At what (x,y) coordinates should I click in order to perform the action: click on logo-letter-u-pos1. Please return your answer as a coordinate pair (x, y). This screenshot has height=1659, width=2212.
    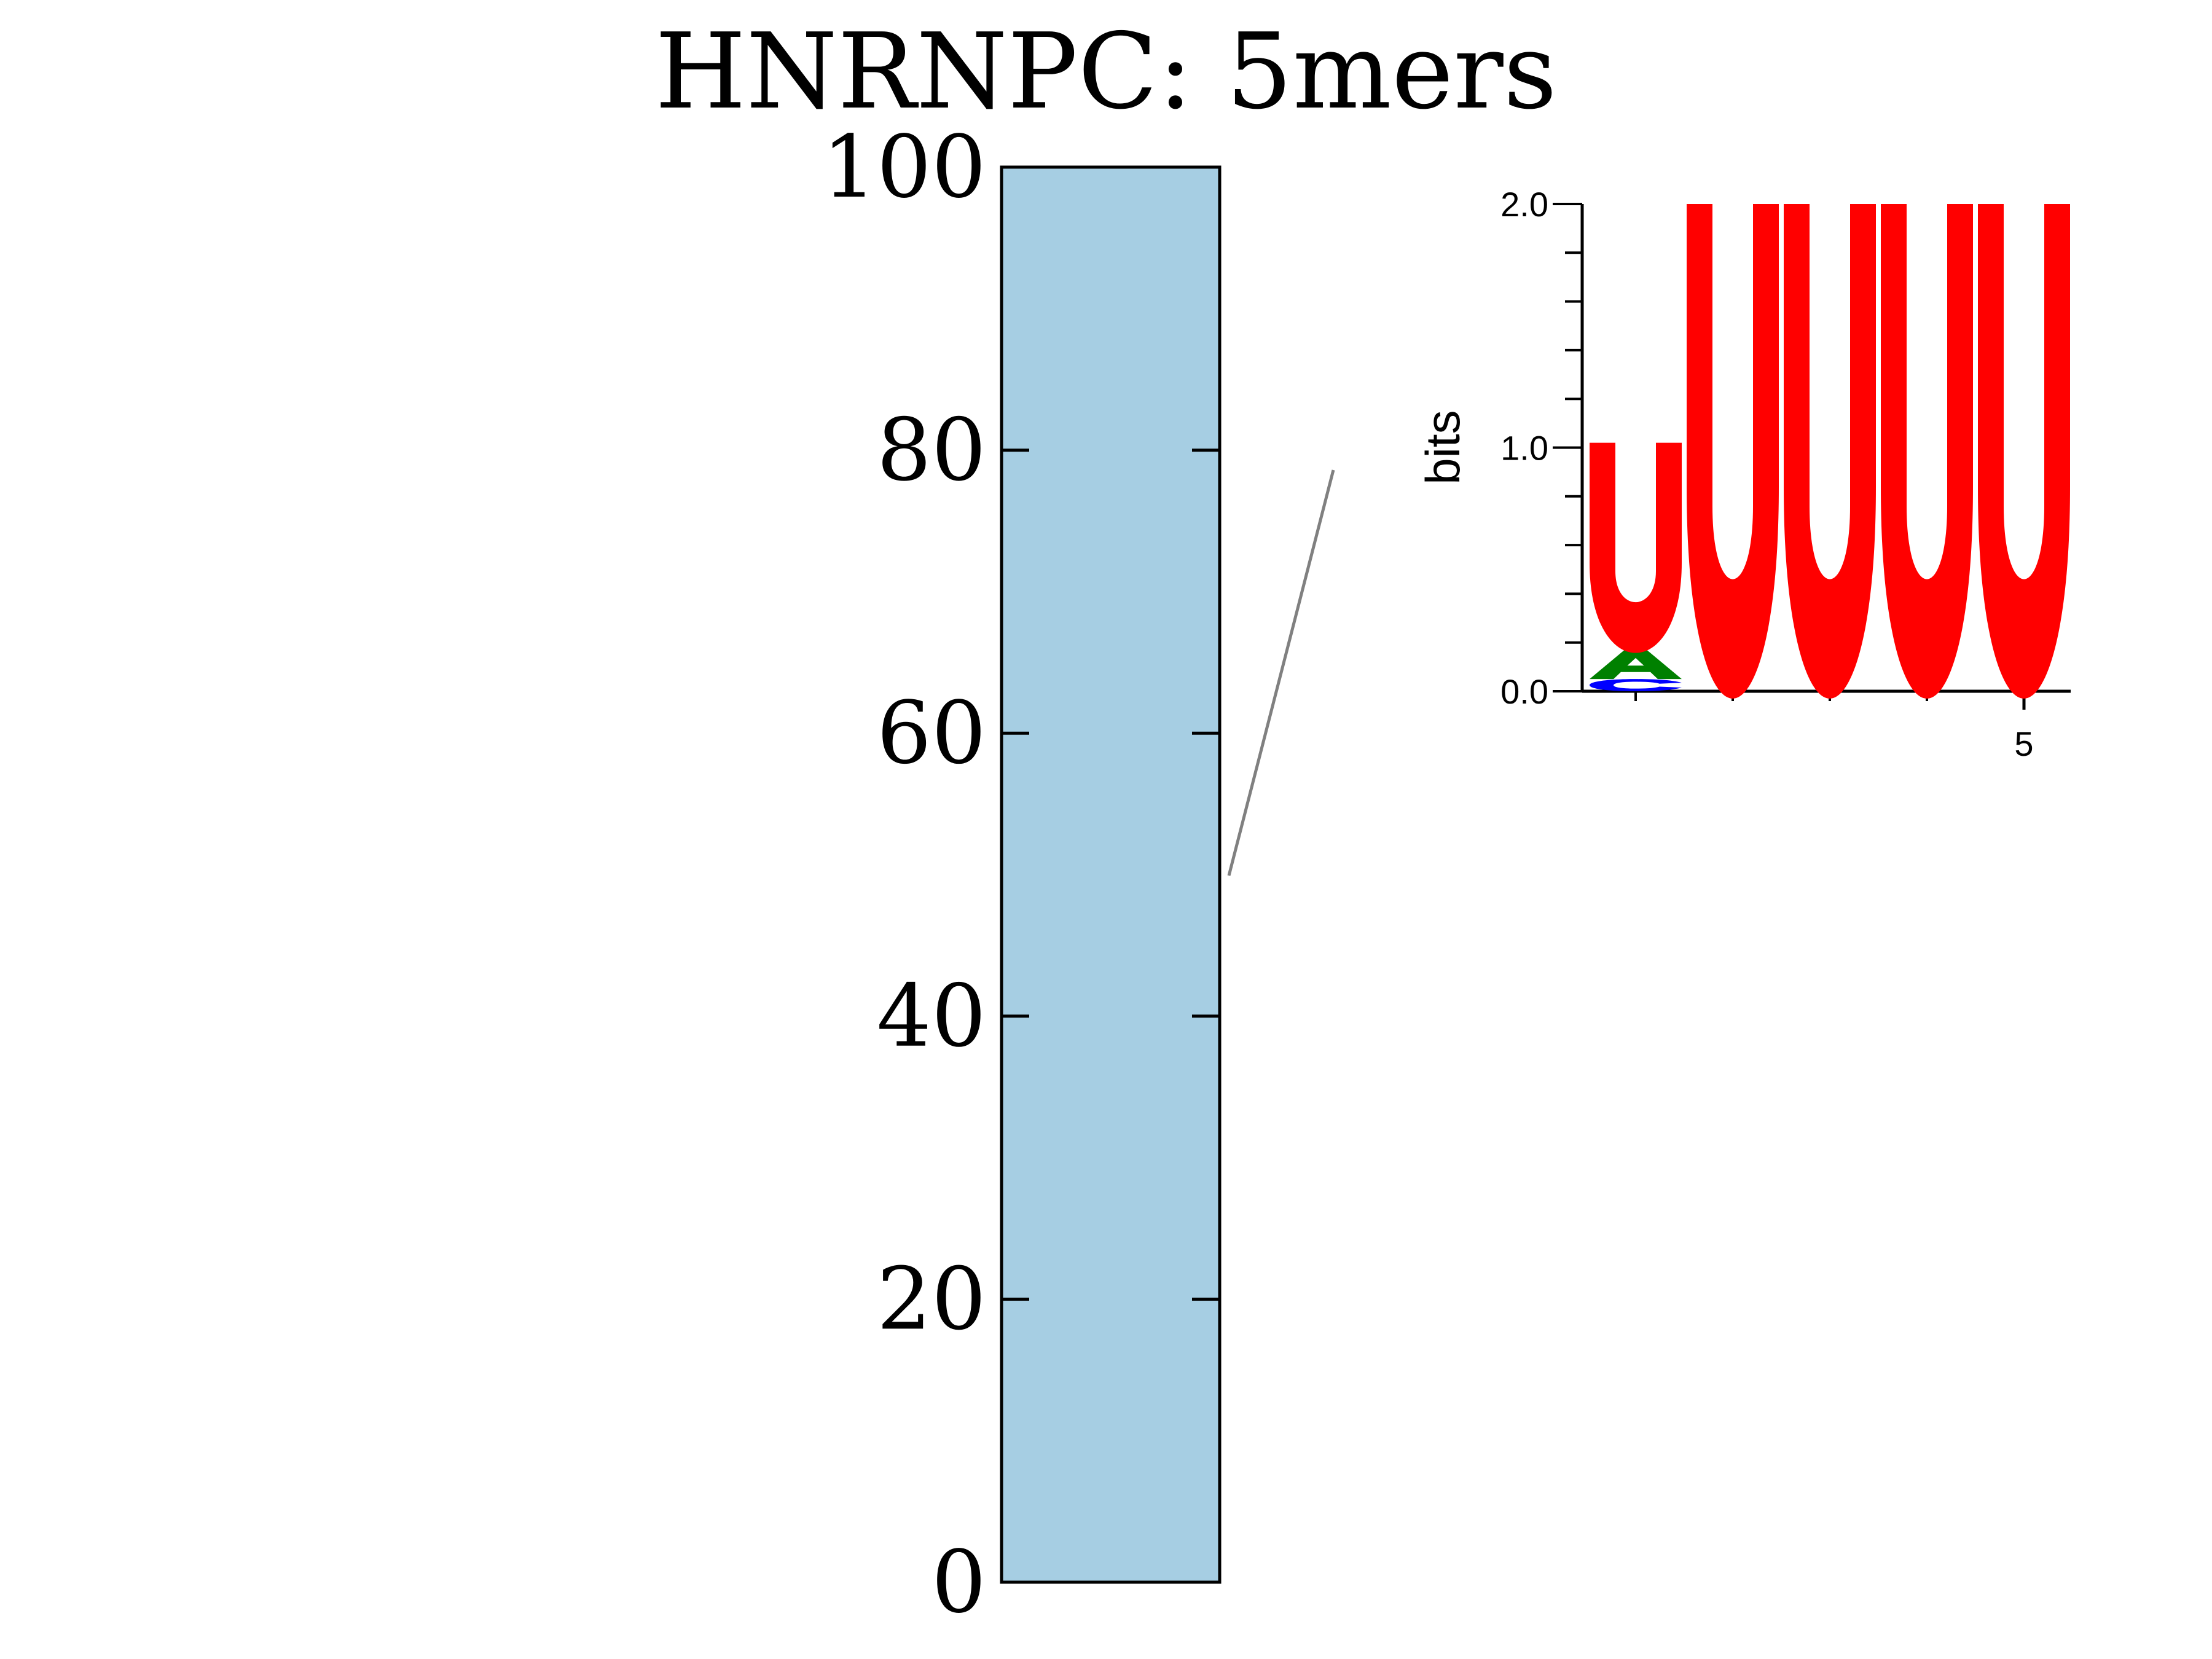
    Looking at the image, I should click on (1636, 547).